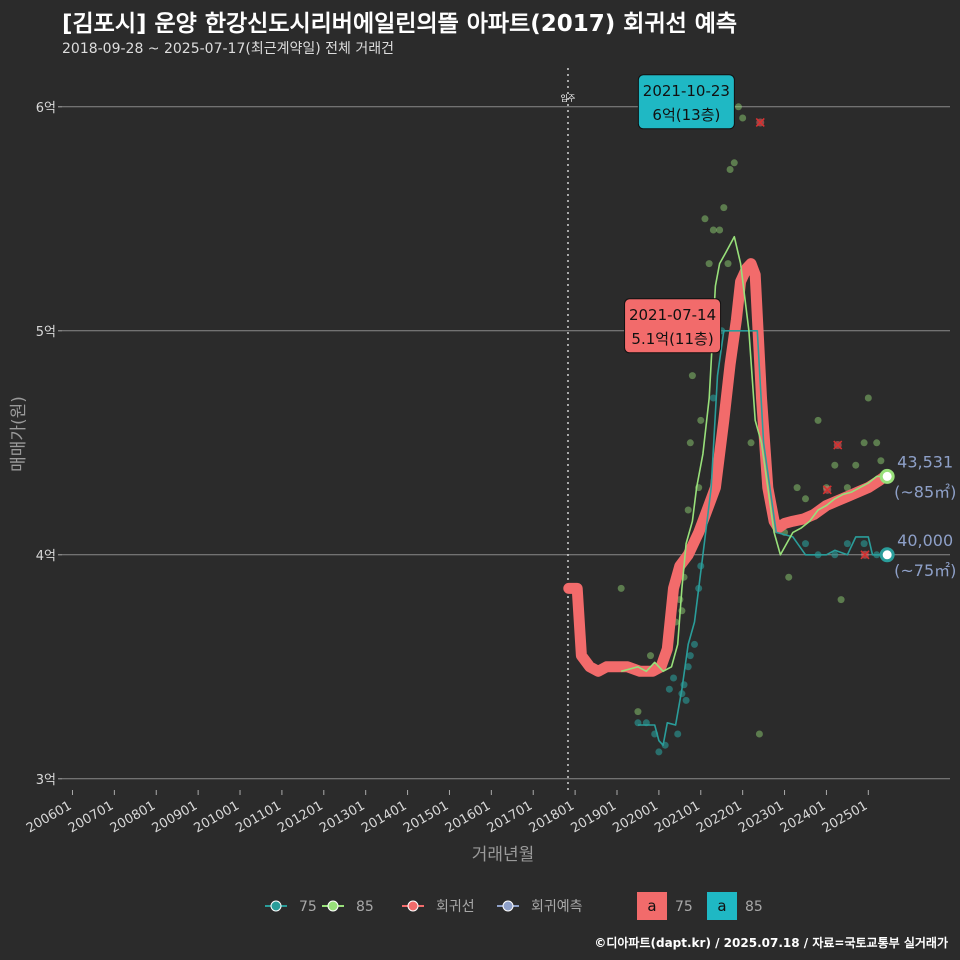 Image resolution: width=960 pixels, height=960 pixels. Describe the element at coordinates (925, 540) in the screenshot. I see `end-value-75: 40,000` at that location.